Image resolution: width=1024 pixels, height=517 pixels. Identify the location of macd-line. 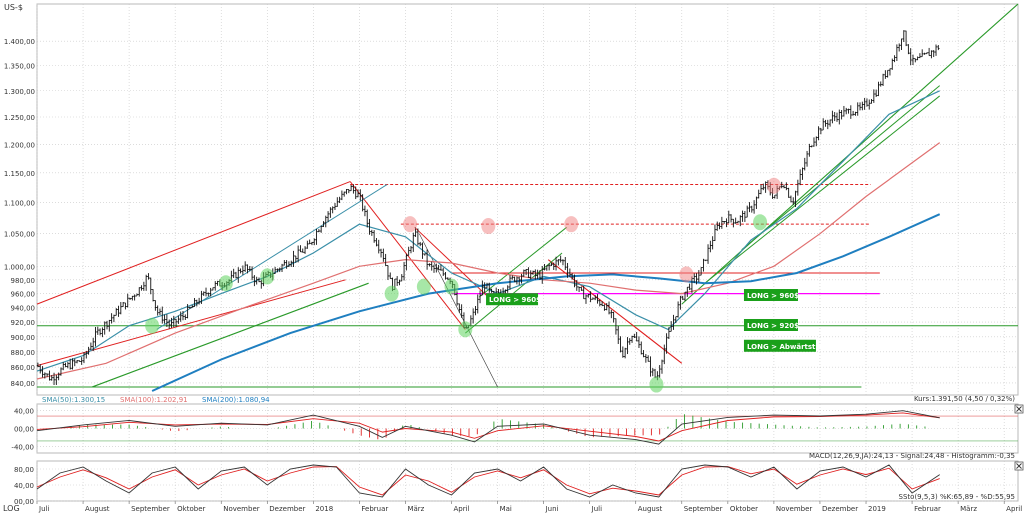
(488, 427).